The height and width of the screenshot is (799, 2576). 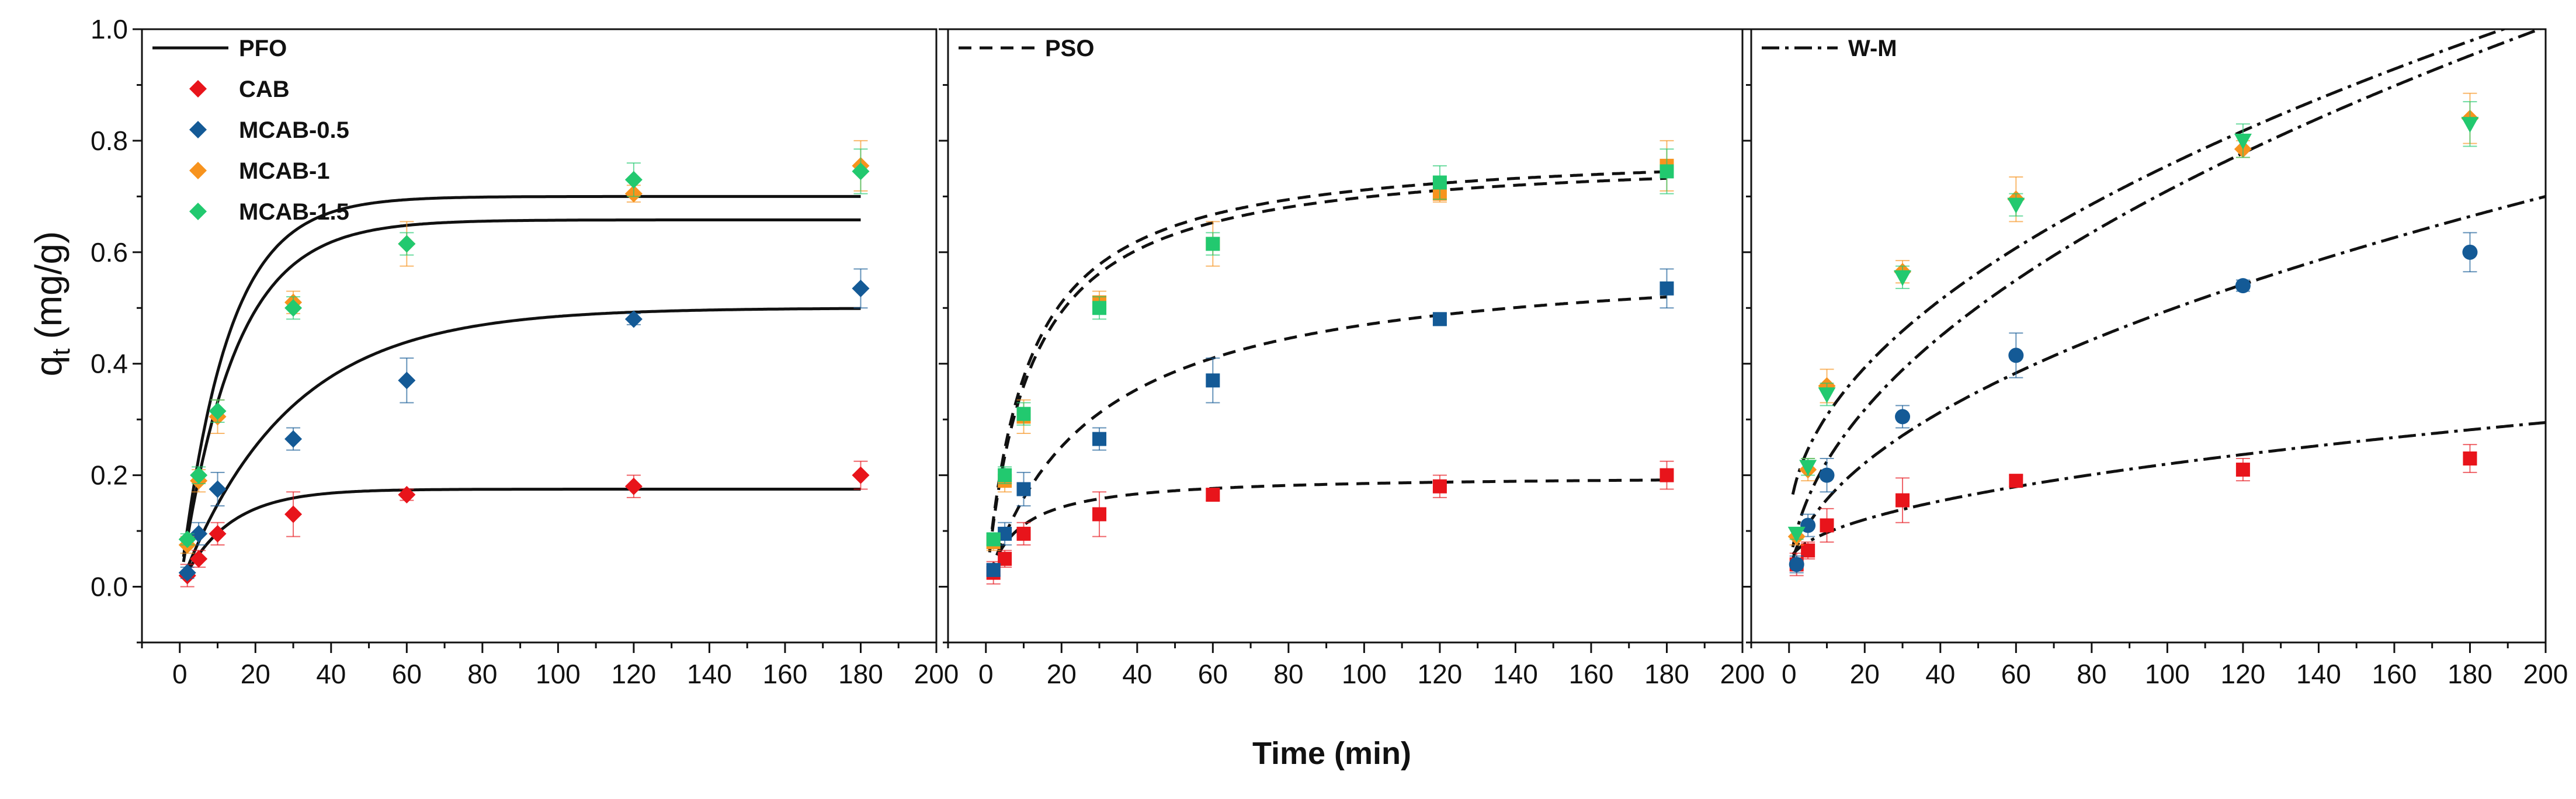 What do you see at coordinates (294, 212) in the screenshot?
I see `legend-label-mcab-1-5: MCAB-1.5` at bounding box center [294, 212].